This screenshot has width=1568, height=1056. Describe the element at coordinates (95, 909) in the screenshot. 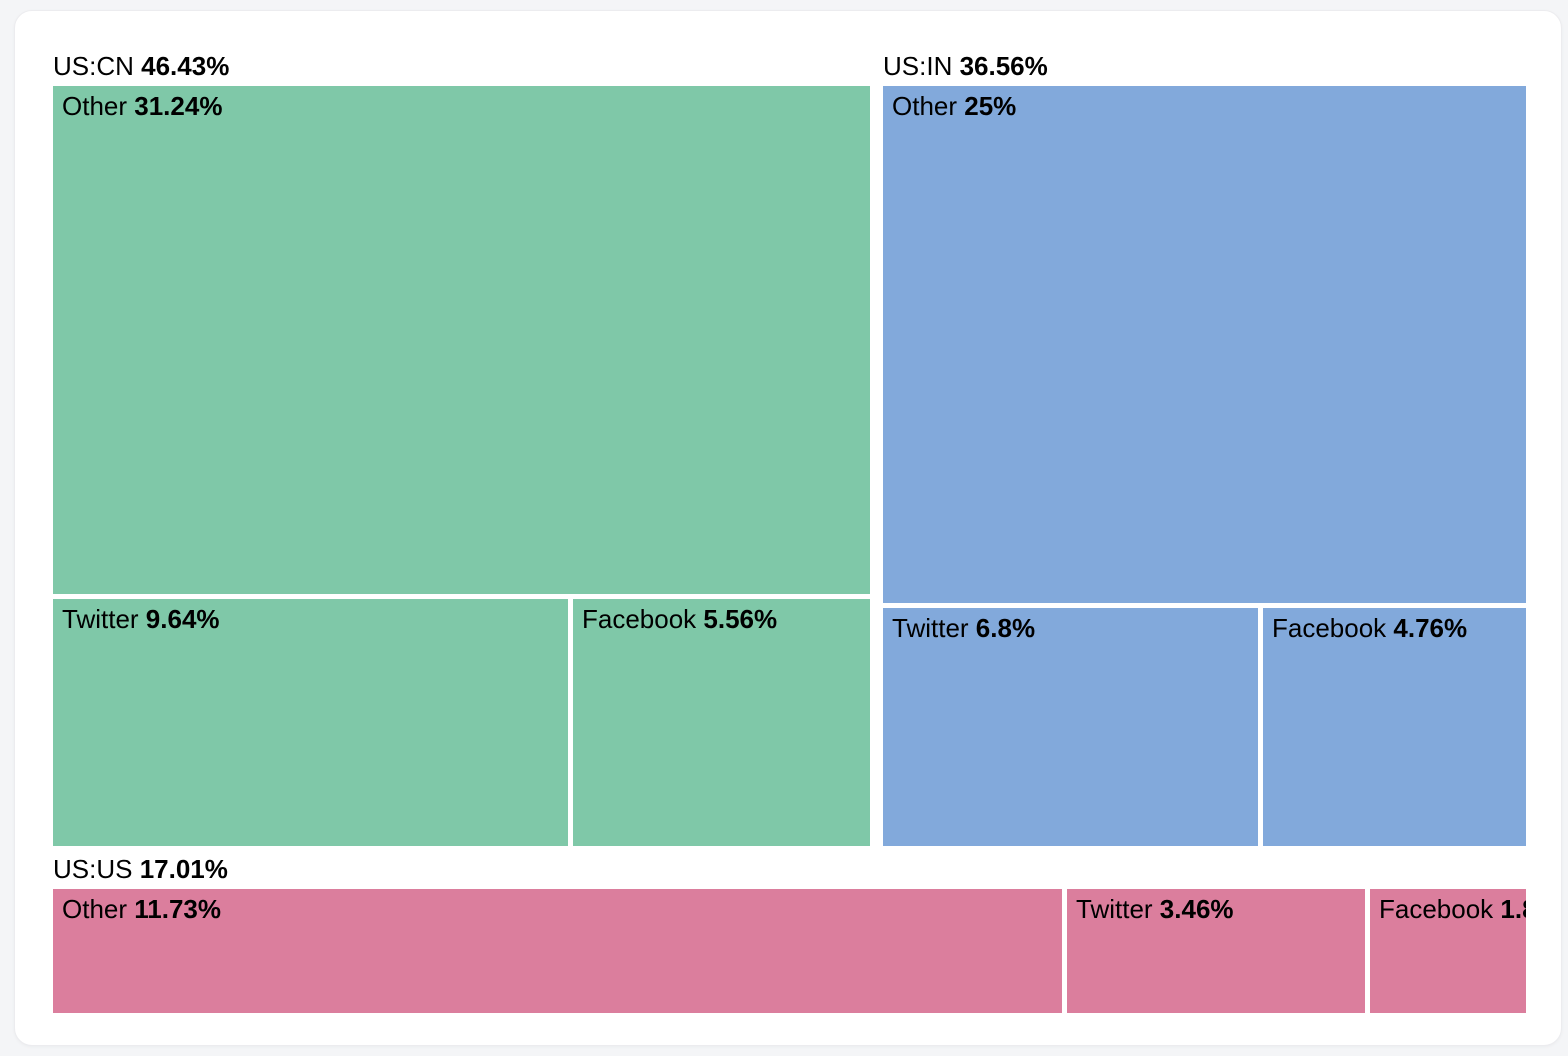

I see `cell-us-us-other-label: Other` at that location.